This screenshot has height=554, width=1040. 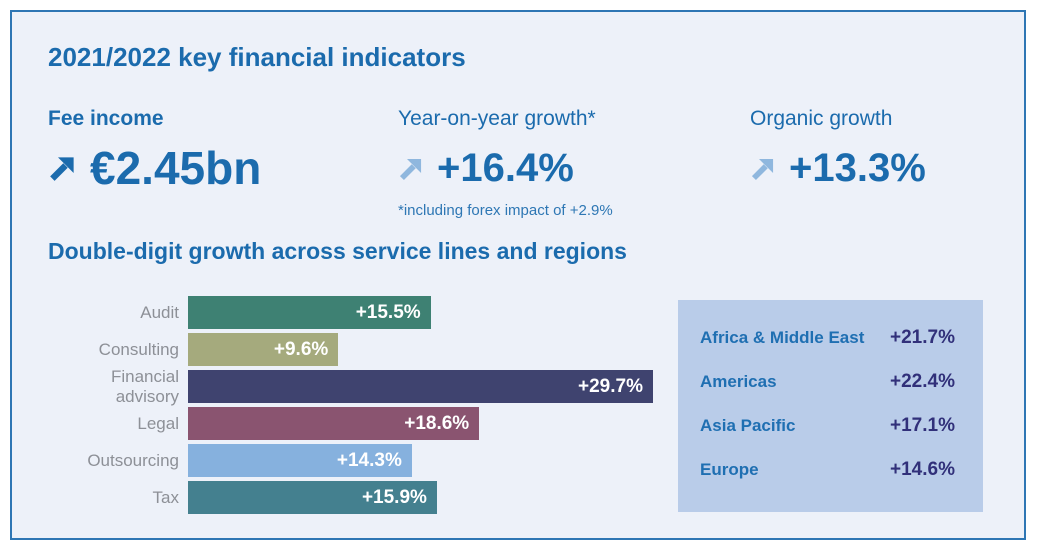 I want to click on kpi-value-row: €2.45bn, so click(x=154, y=168).